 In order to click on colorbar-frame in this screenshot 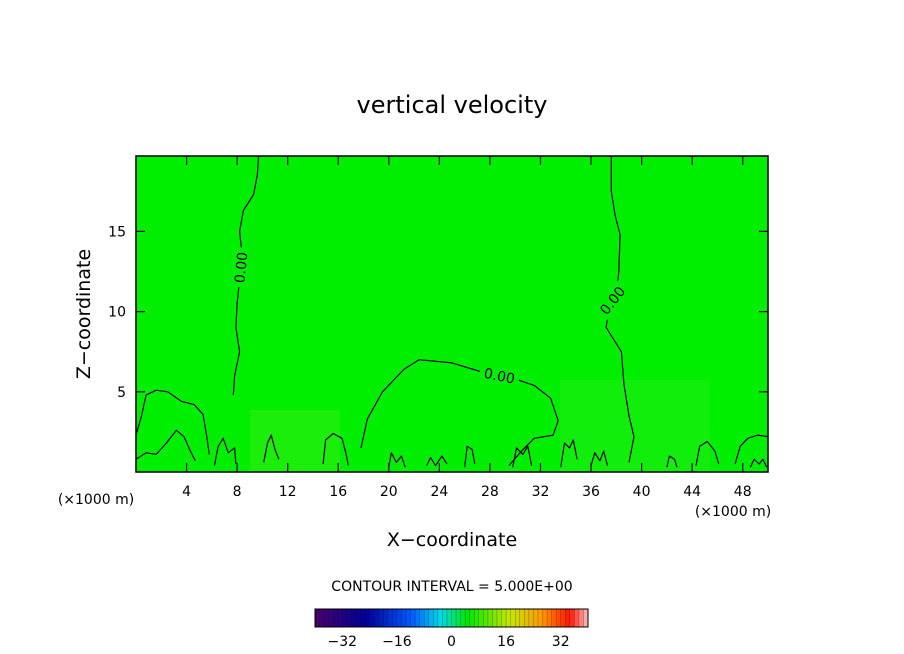, I will do `click(451, 618)`.